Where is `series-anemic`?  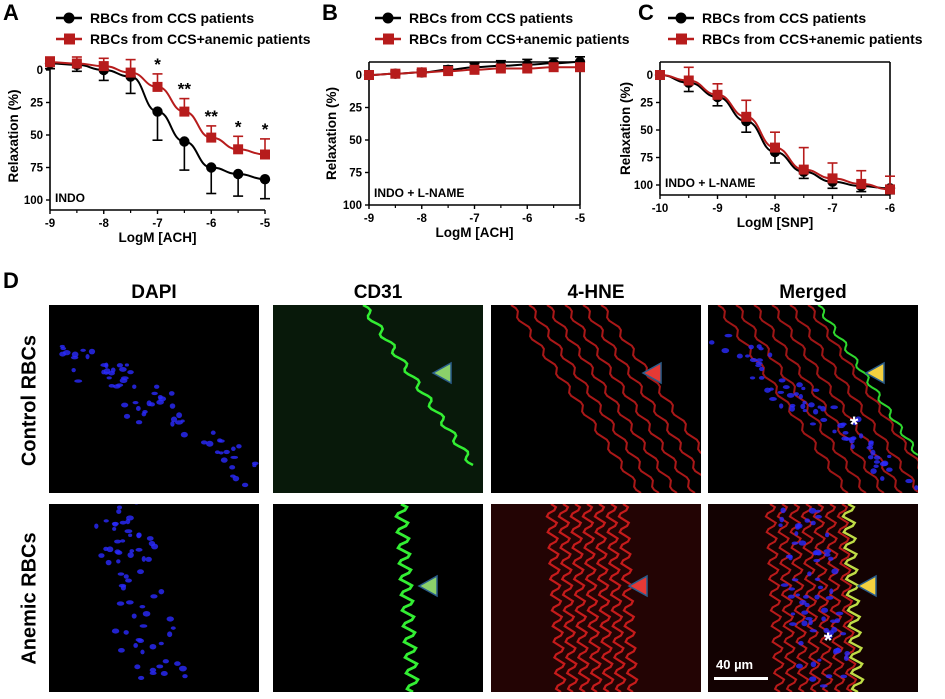 series-anemic is located at coordinates (474, 71).